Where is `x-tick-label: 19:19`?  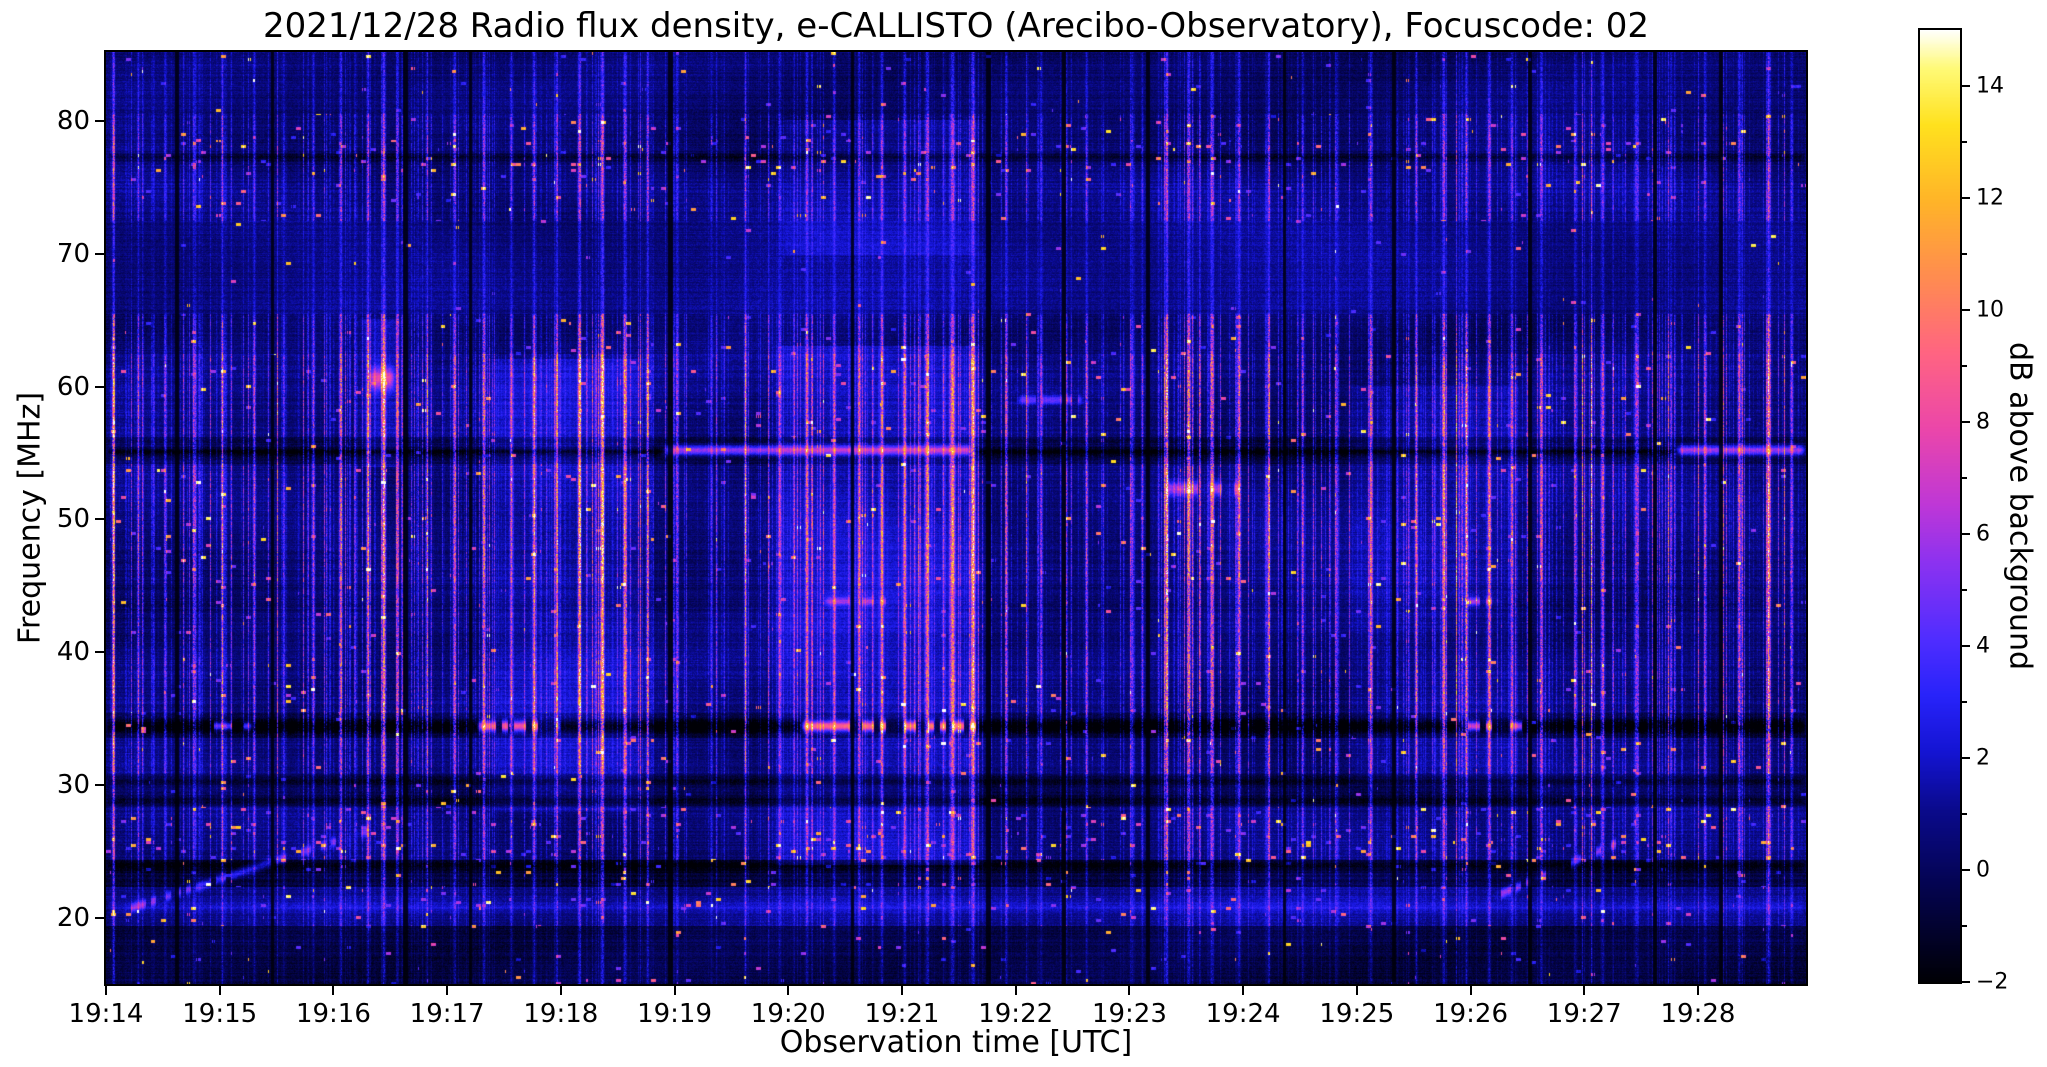
x-tick-label: 19:19 is located at coordinates (675, 1014).